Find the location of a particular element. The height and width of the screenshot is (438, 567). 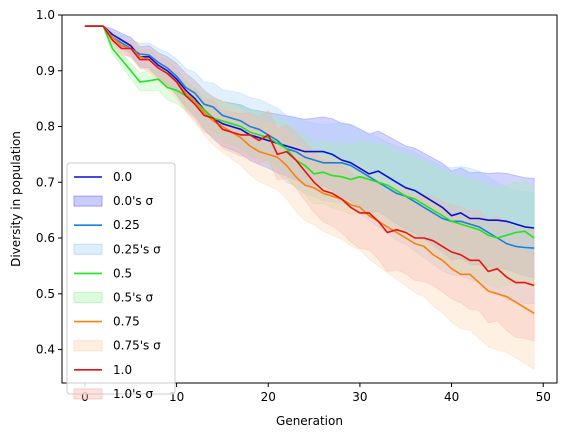

y-tick-label: 0.8 is located at coordinates (45, 127).